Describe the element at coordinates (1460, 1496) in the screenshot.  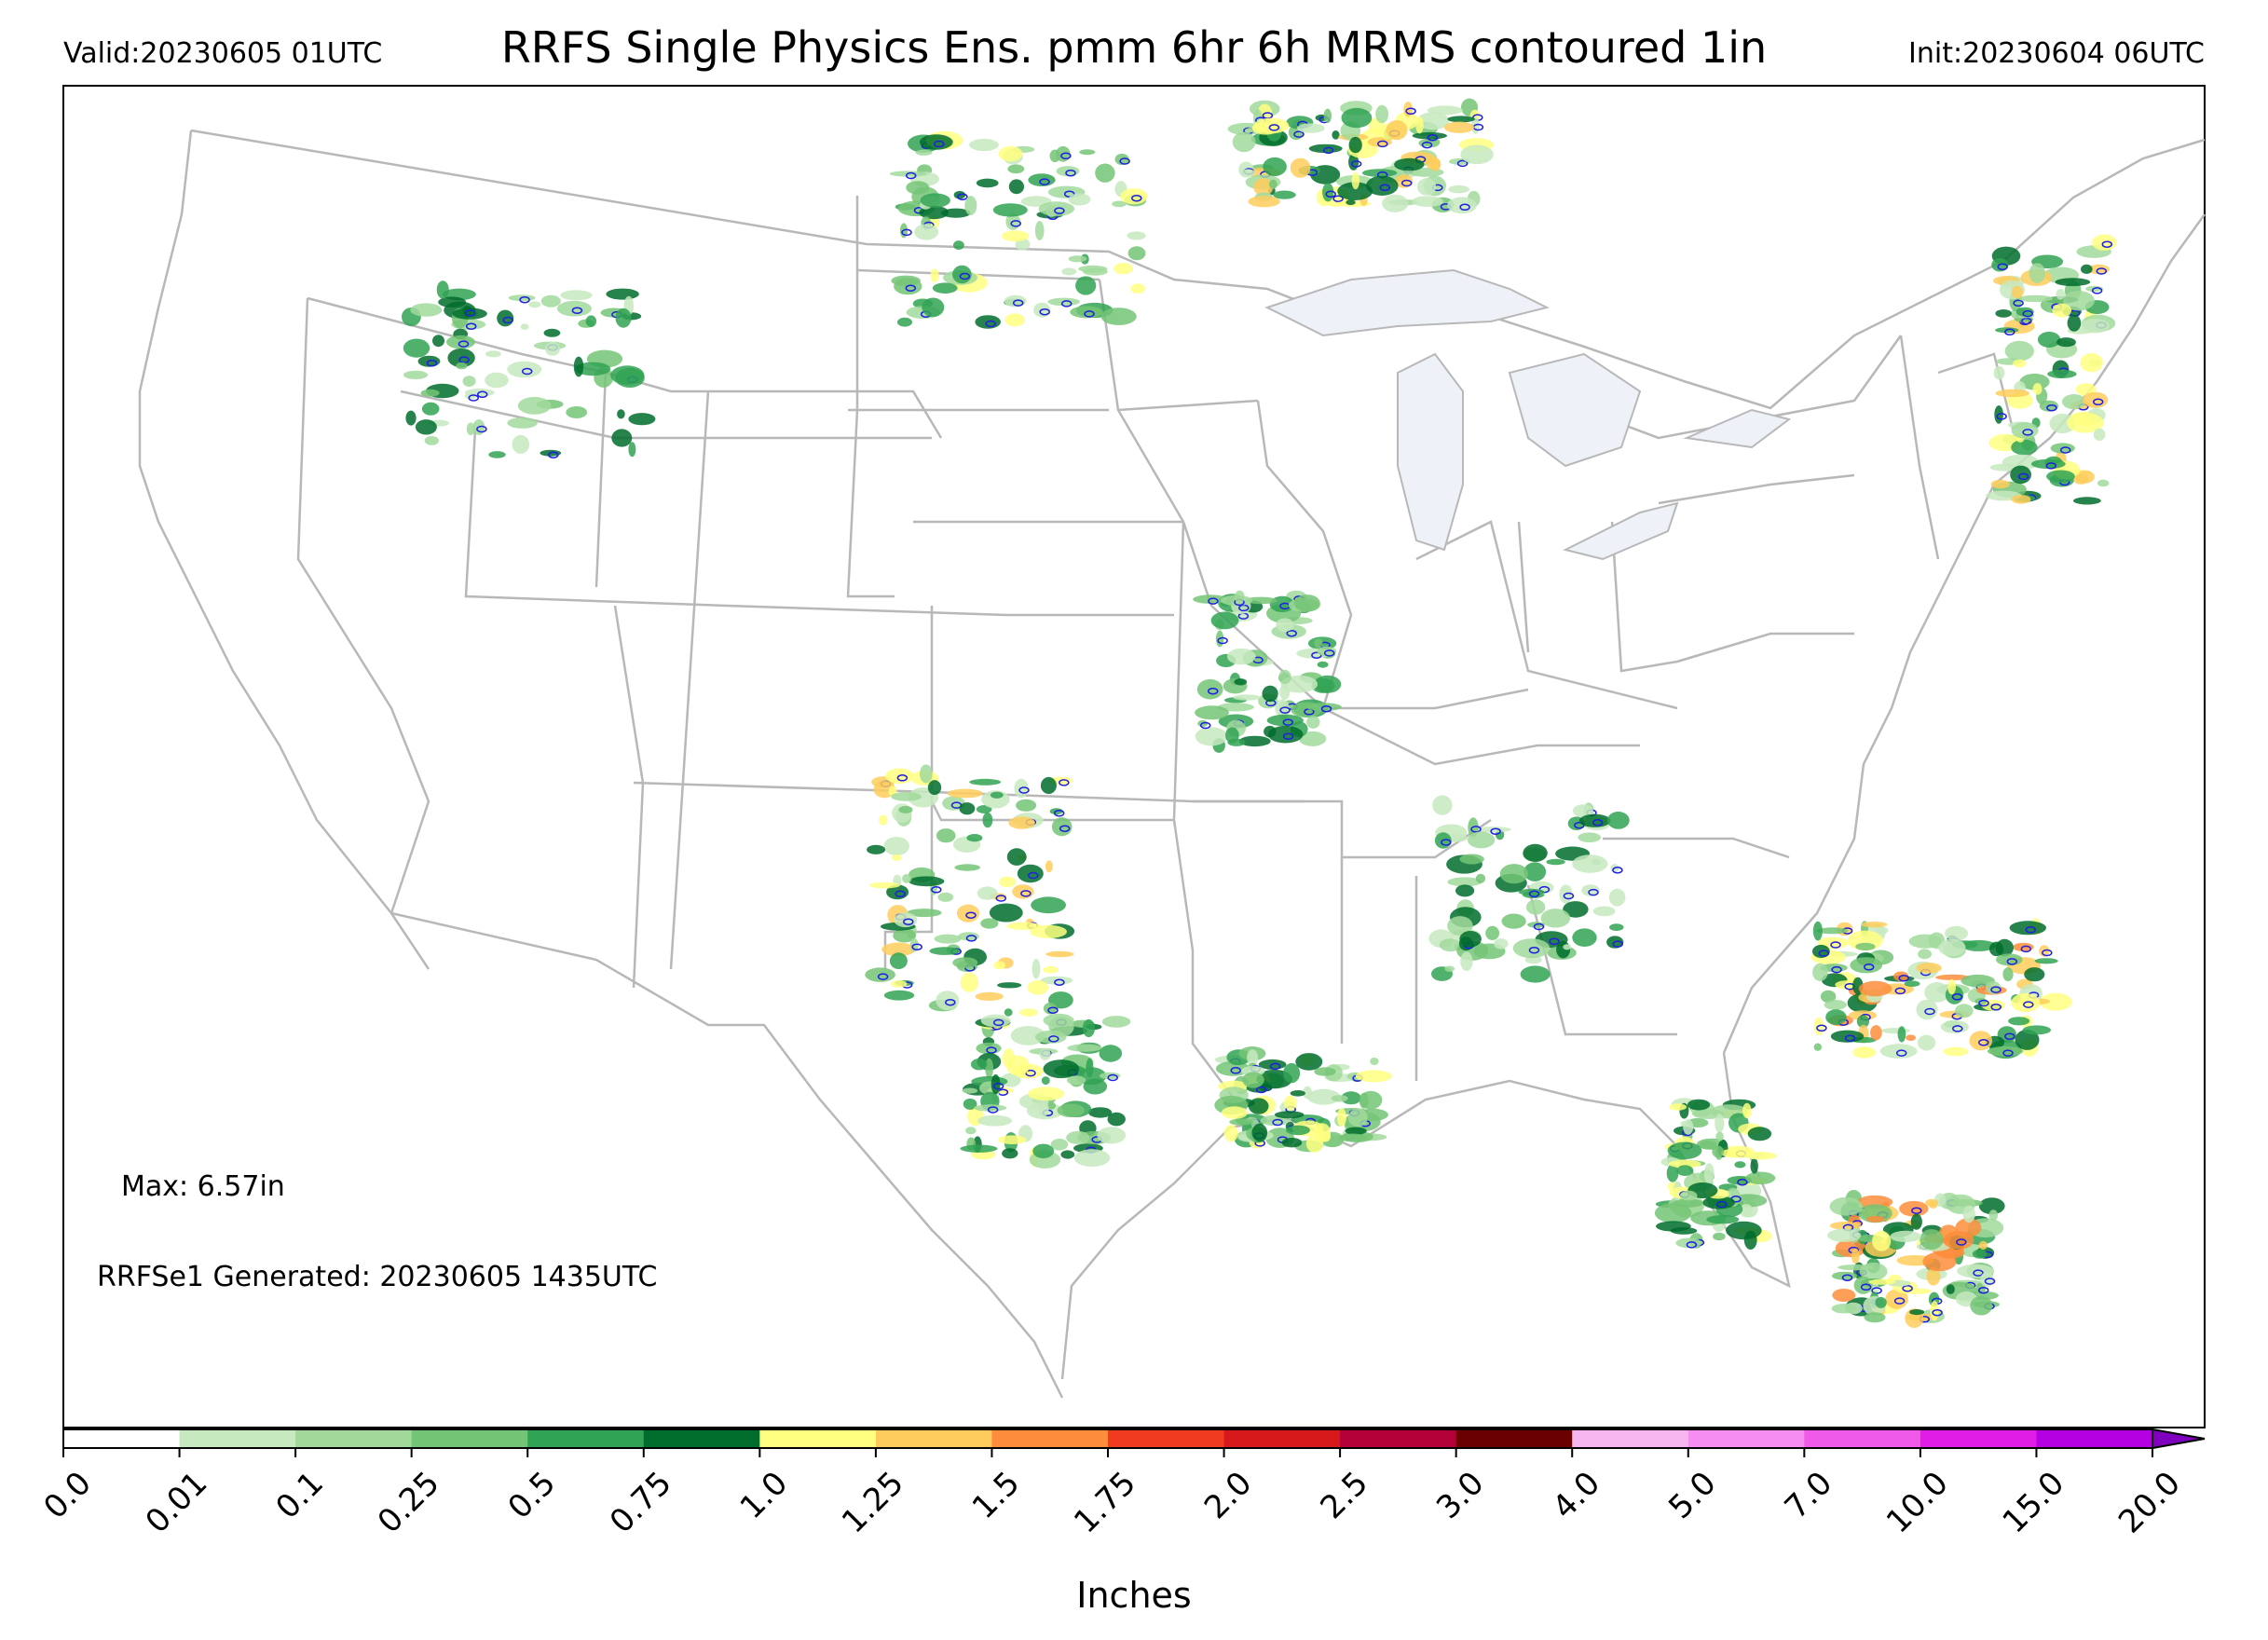
I see `colorbar-tick-label: 3.0` at that location.